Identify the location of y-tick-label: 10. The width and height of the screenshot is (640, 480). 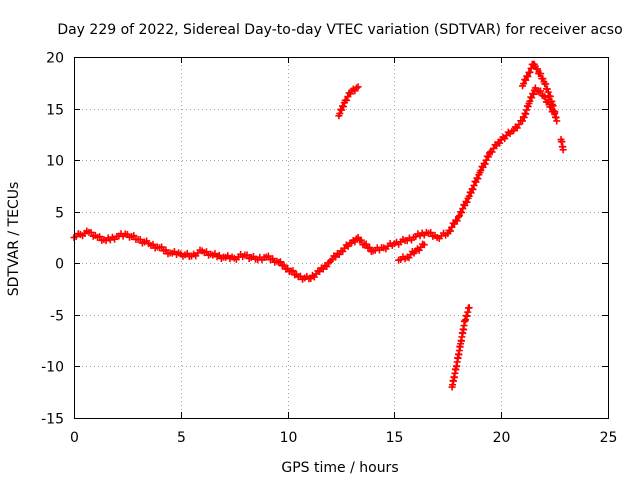
(55, 162).